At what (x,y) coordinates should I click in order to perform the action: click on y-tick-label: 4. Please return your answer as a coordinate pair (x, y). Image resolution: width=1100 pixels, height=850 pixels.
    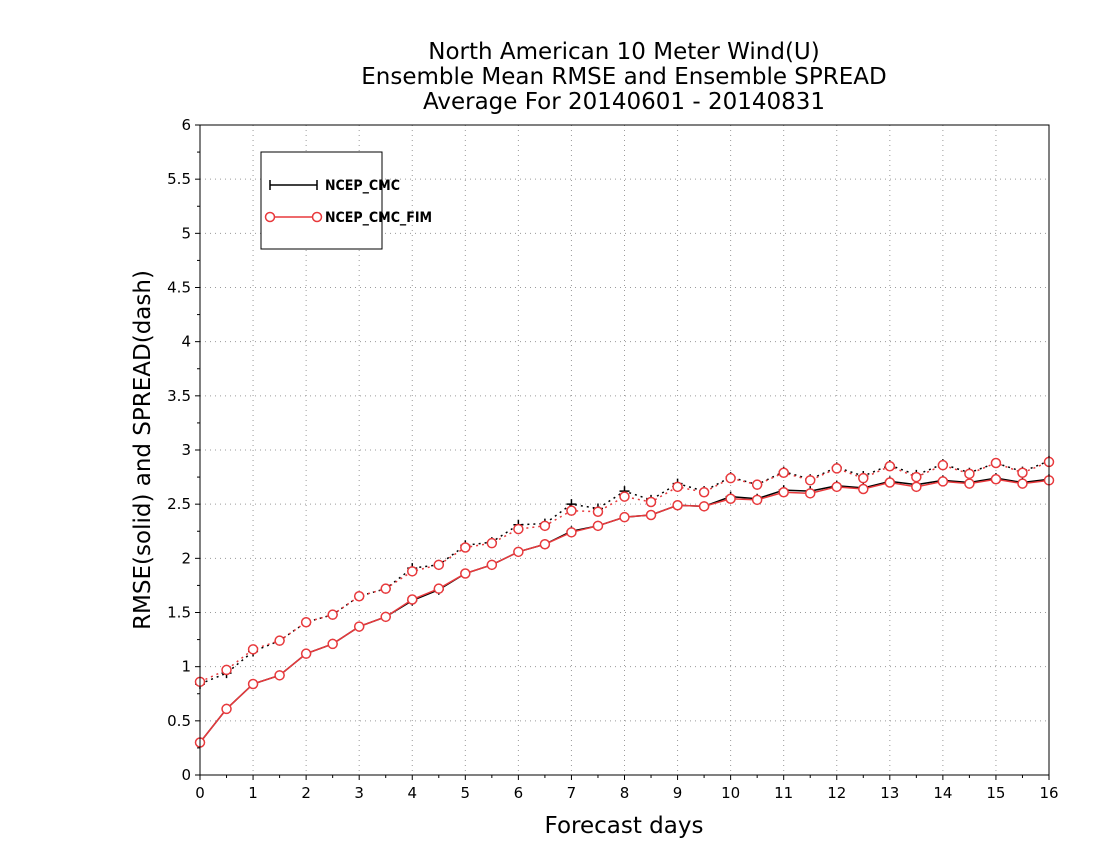
    Looking at the image, I should click on (186, 342).